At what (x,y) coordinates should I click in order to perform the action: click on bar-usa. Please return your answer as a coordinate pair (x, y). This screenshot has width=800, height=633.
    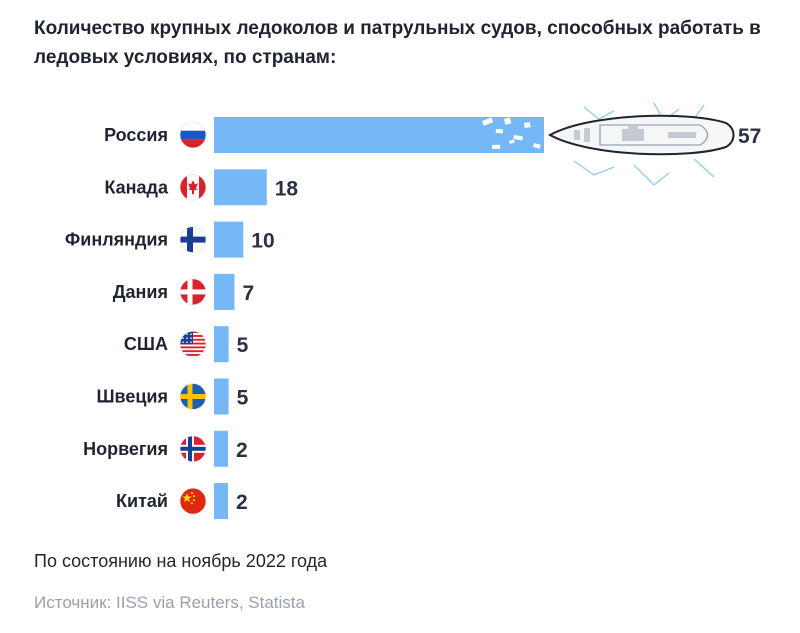
    Looking at the image, I should click on (221, 344).